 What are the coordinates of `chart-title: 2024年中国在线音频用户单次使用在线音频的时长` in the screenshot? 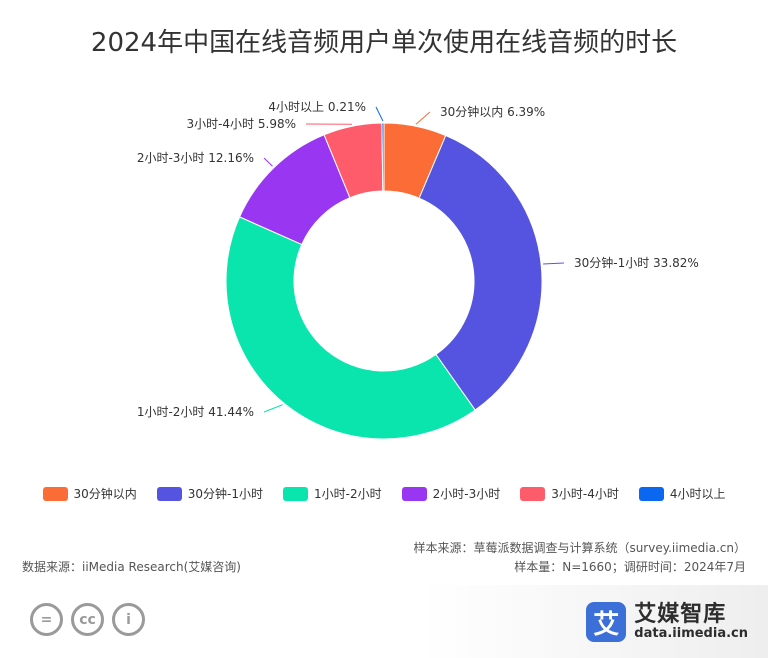 It's located at (384, 43).